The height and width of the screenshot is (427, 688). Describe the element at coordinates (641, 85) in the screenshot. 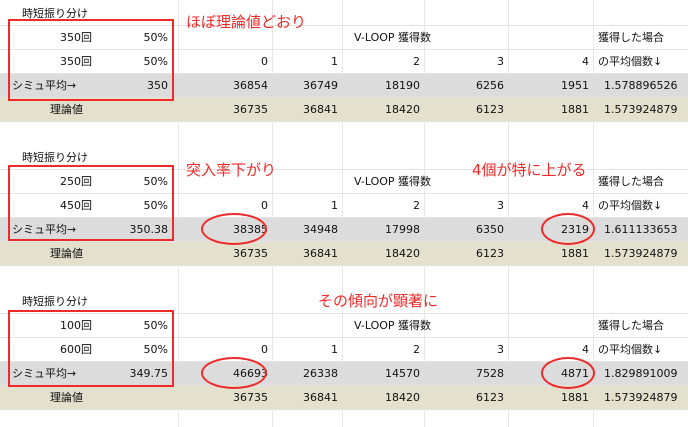

I see `sim-avgcount-cell: 1.578896526` at that location.